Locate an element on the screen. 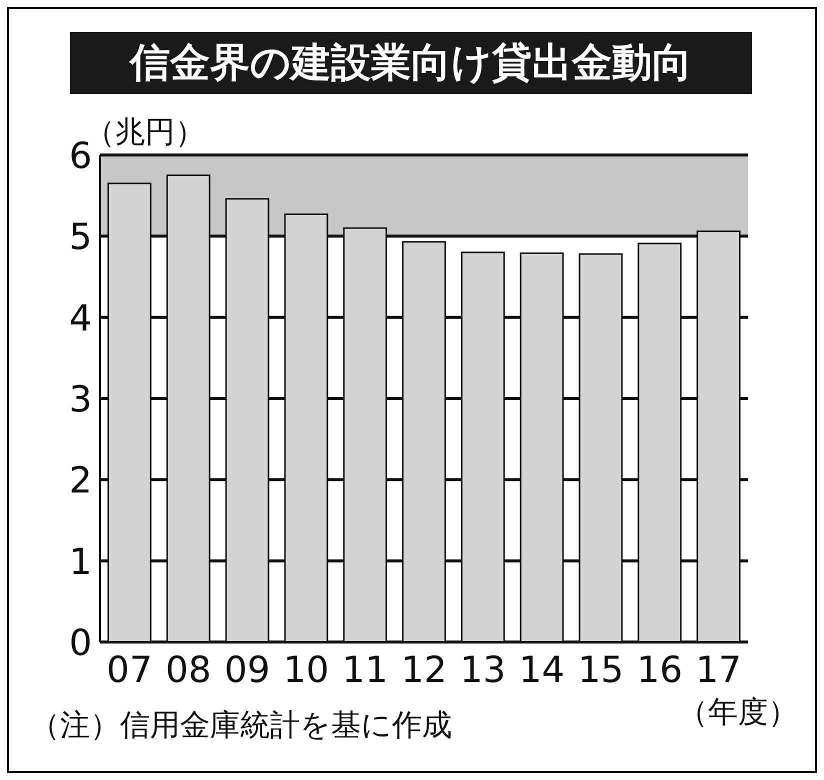 The width and height of the screenshot is (824, 780). y-tick-label: 1 is located at coordinates (80, 562).